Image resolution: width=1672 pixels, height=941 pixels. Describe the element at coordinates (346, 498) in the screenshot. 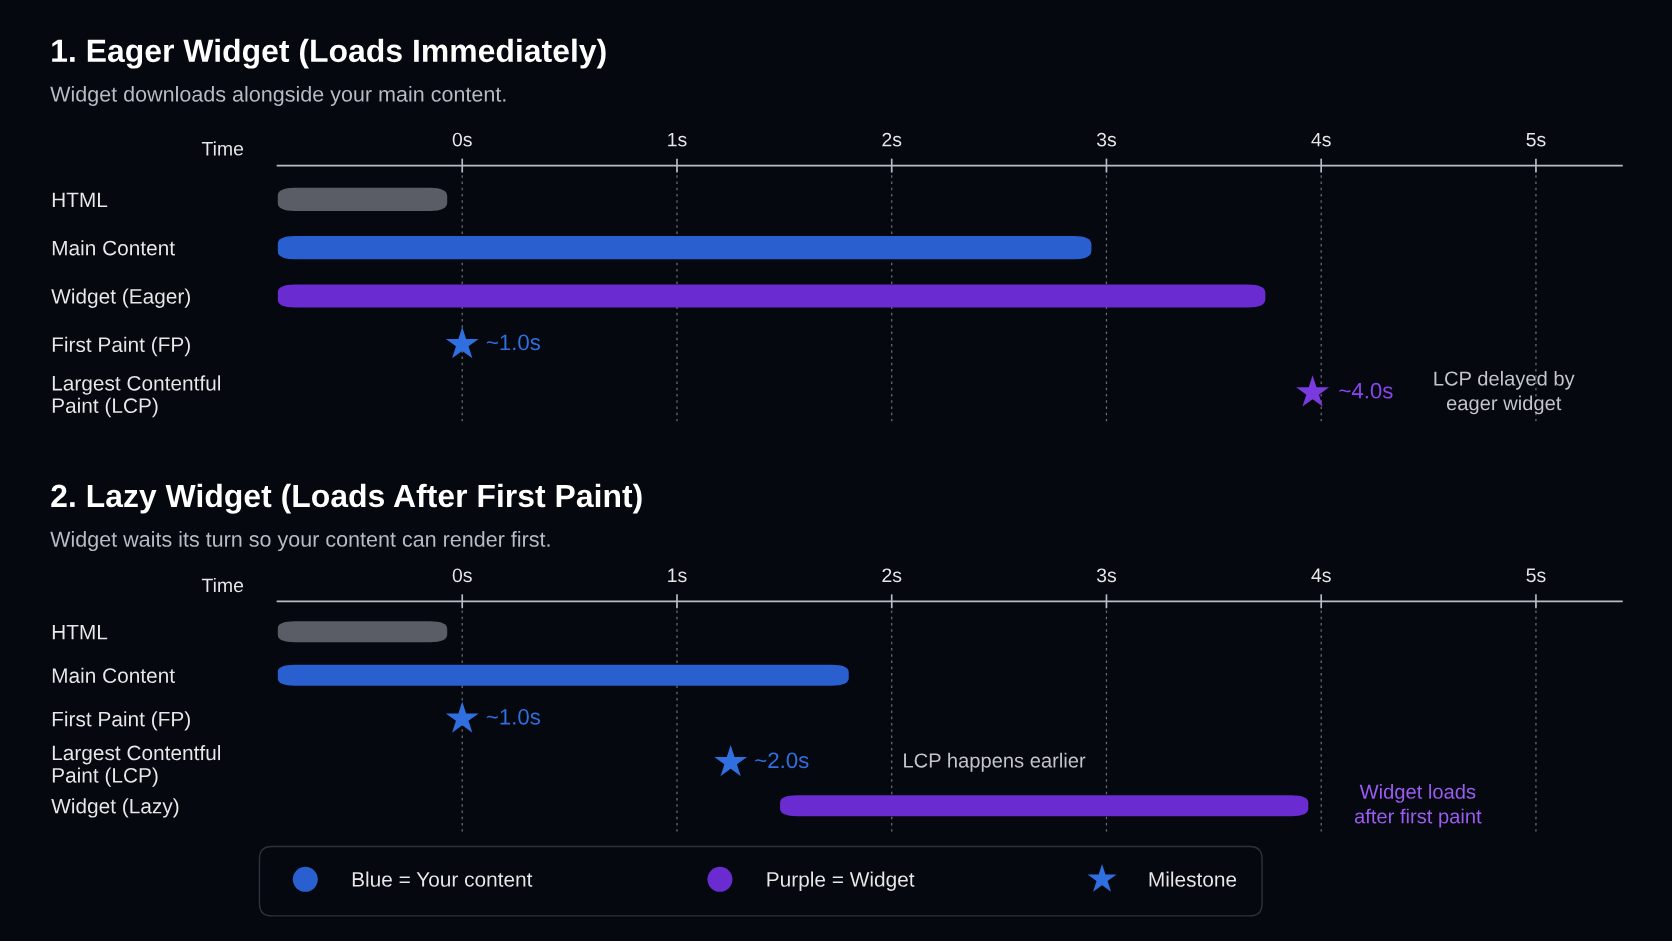

I see `chart-title: 2. Lazy Widget (Loads After First Paint)` at that location.